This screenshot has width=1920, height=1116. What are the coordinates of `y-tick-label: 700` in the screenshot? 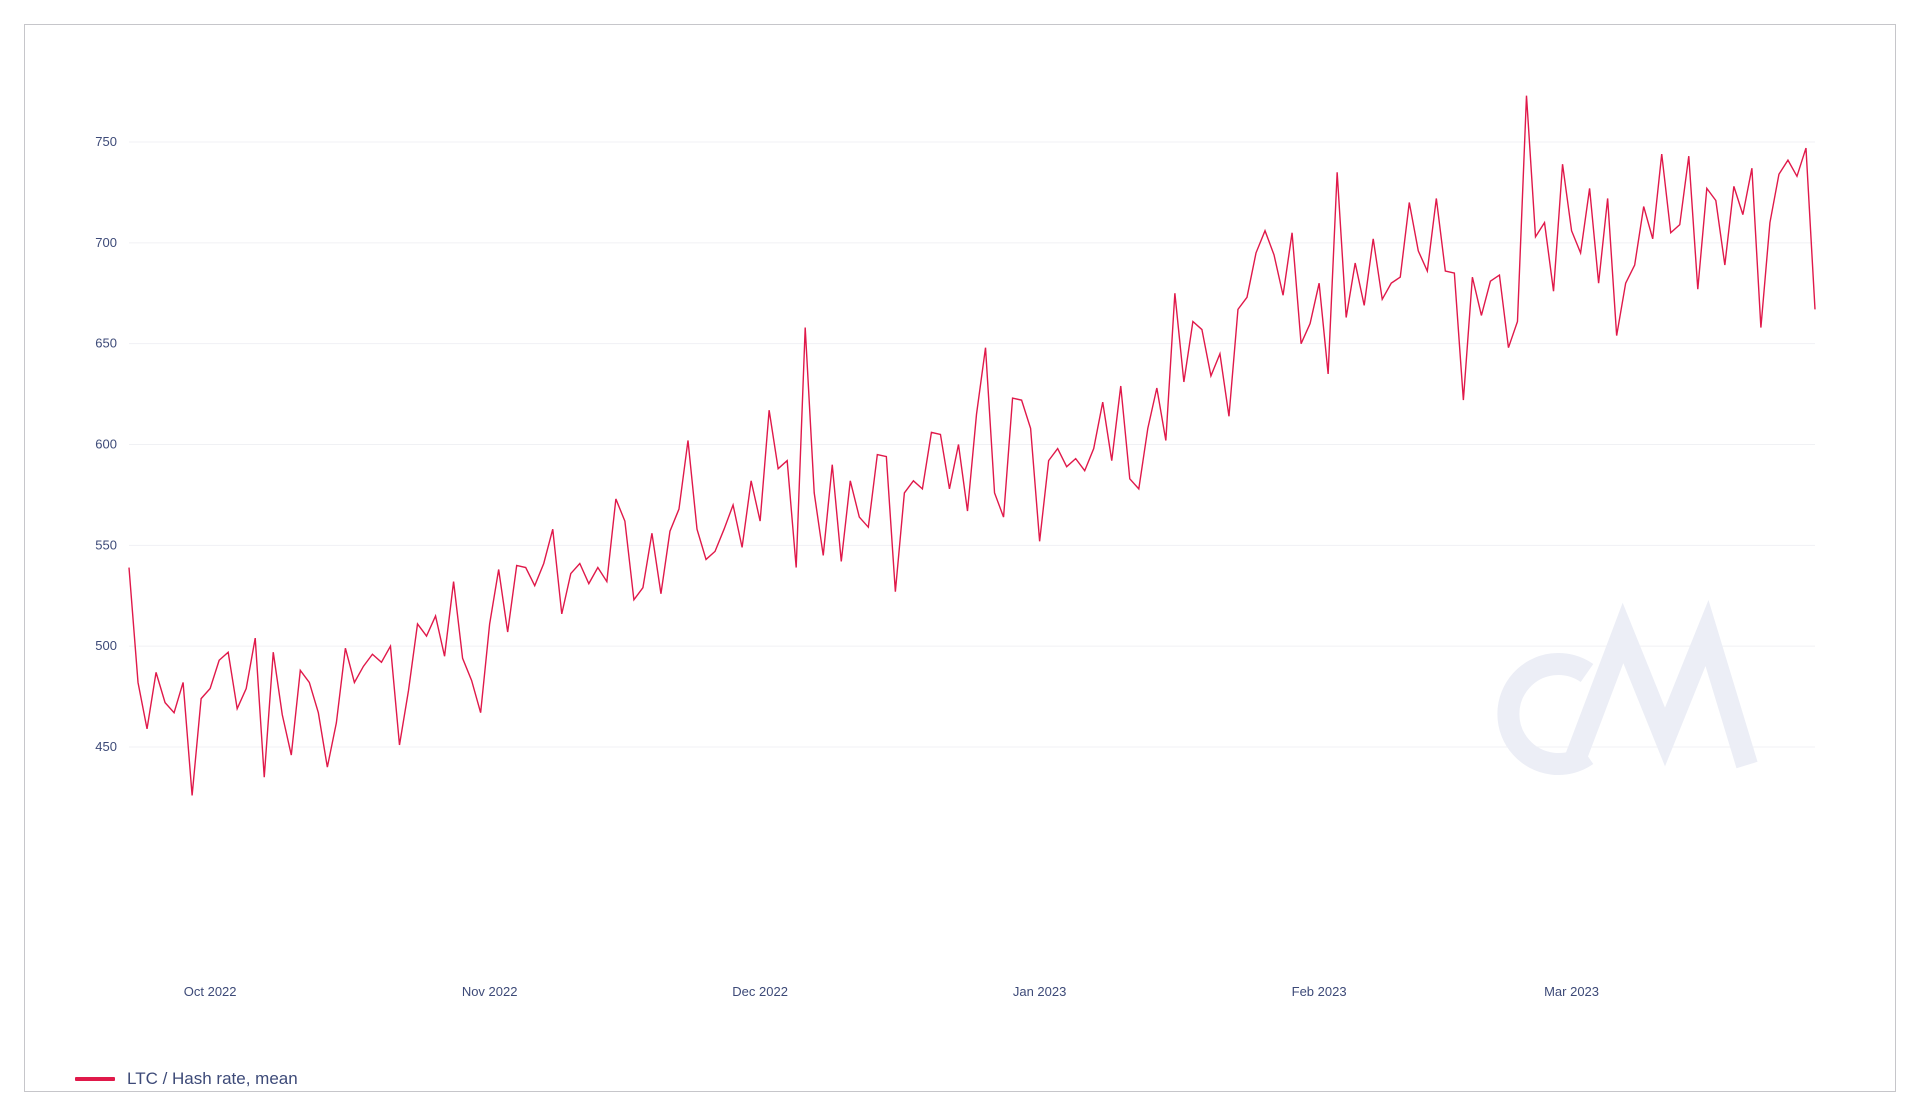 It's located at (106, 242).